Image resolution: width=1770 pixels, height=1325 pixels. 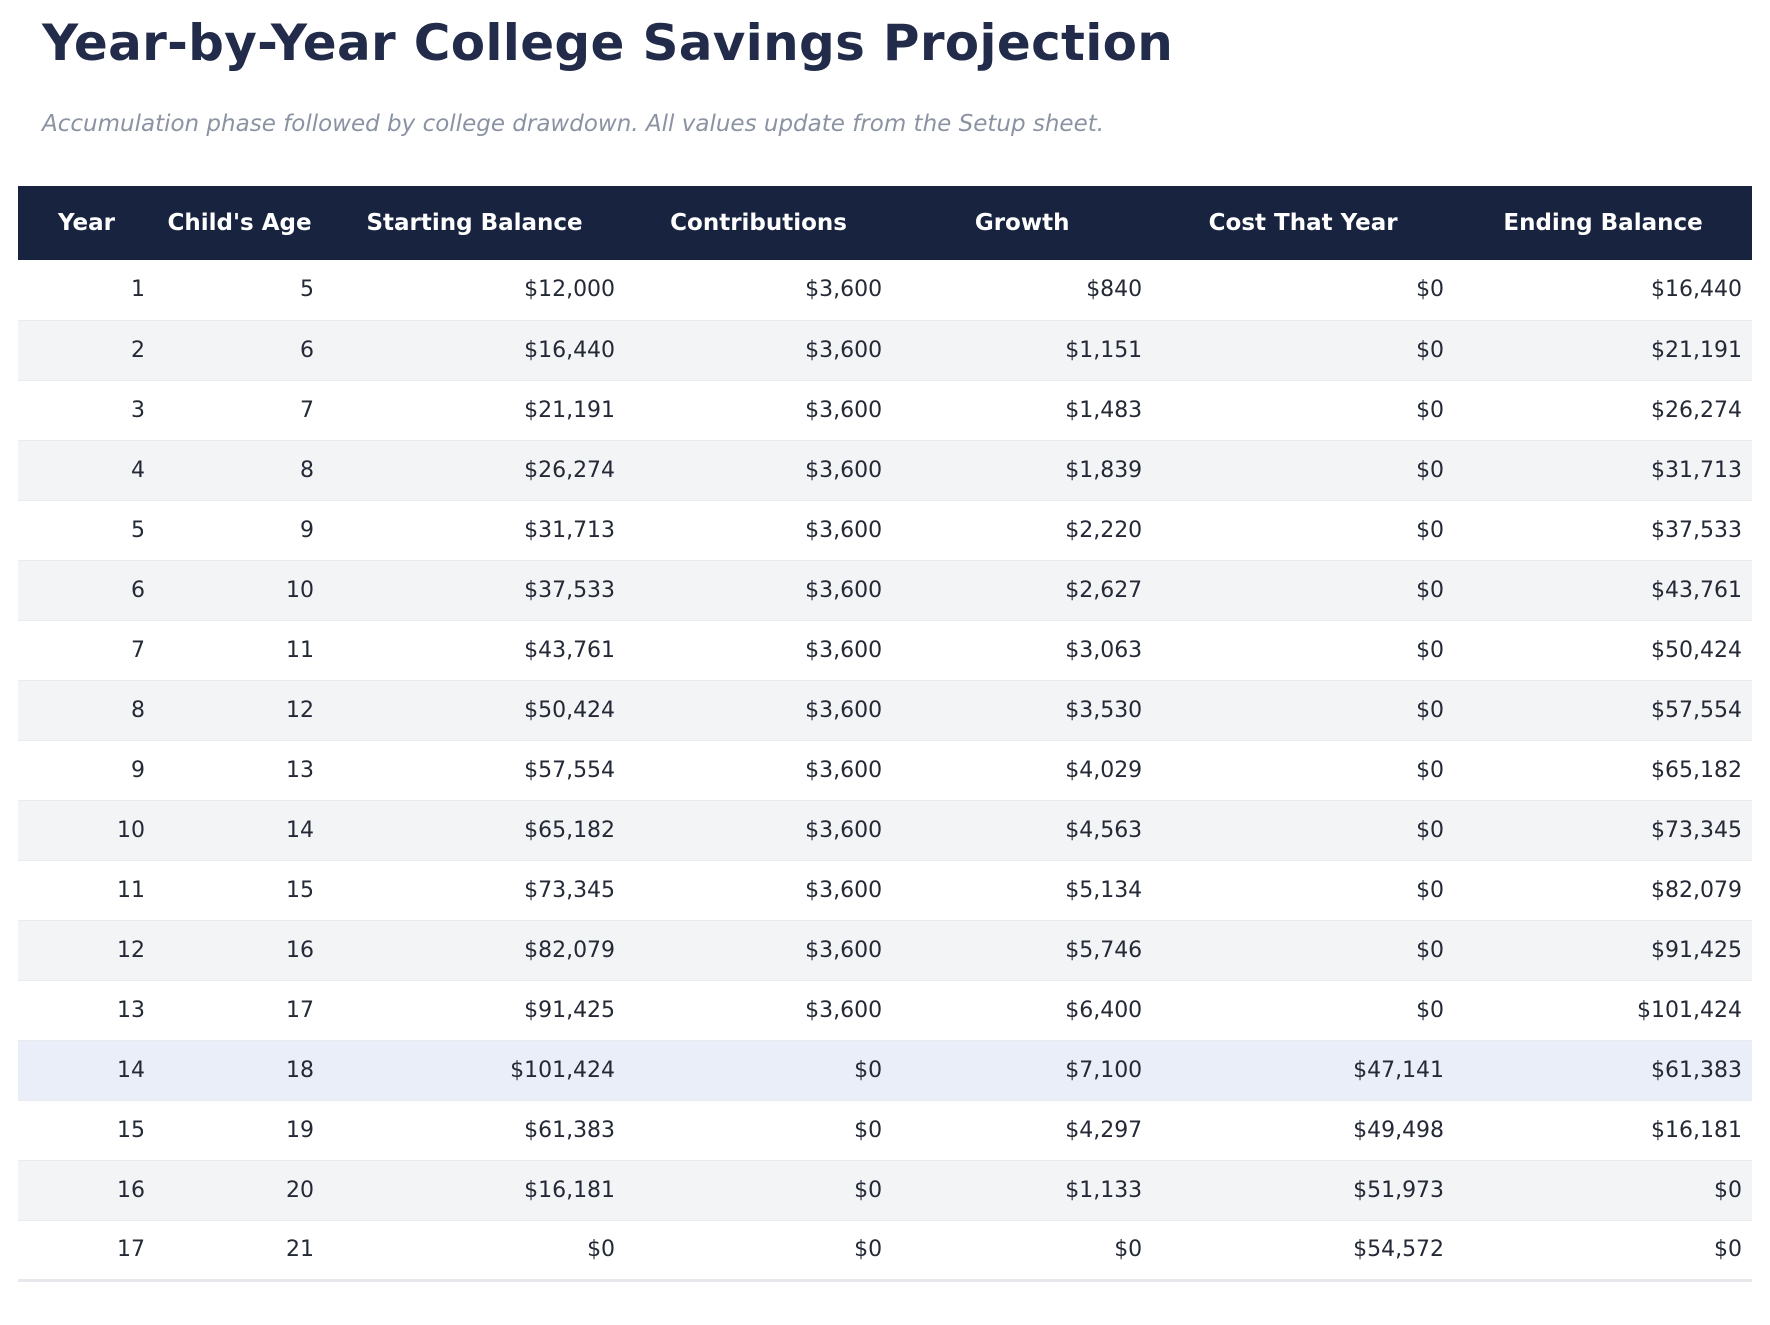 What do you see at coordinates (608, 43) in the screenshot?
I see `page-title: Year-by-Year College Savings Projection` at bounding box center [608, 43].